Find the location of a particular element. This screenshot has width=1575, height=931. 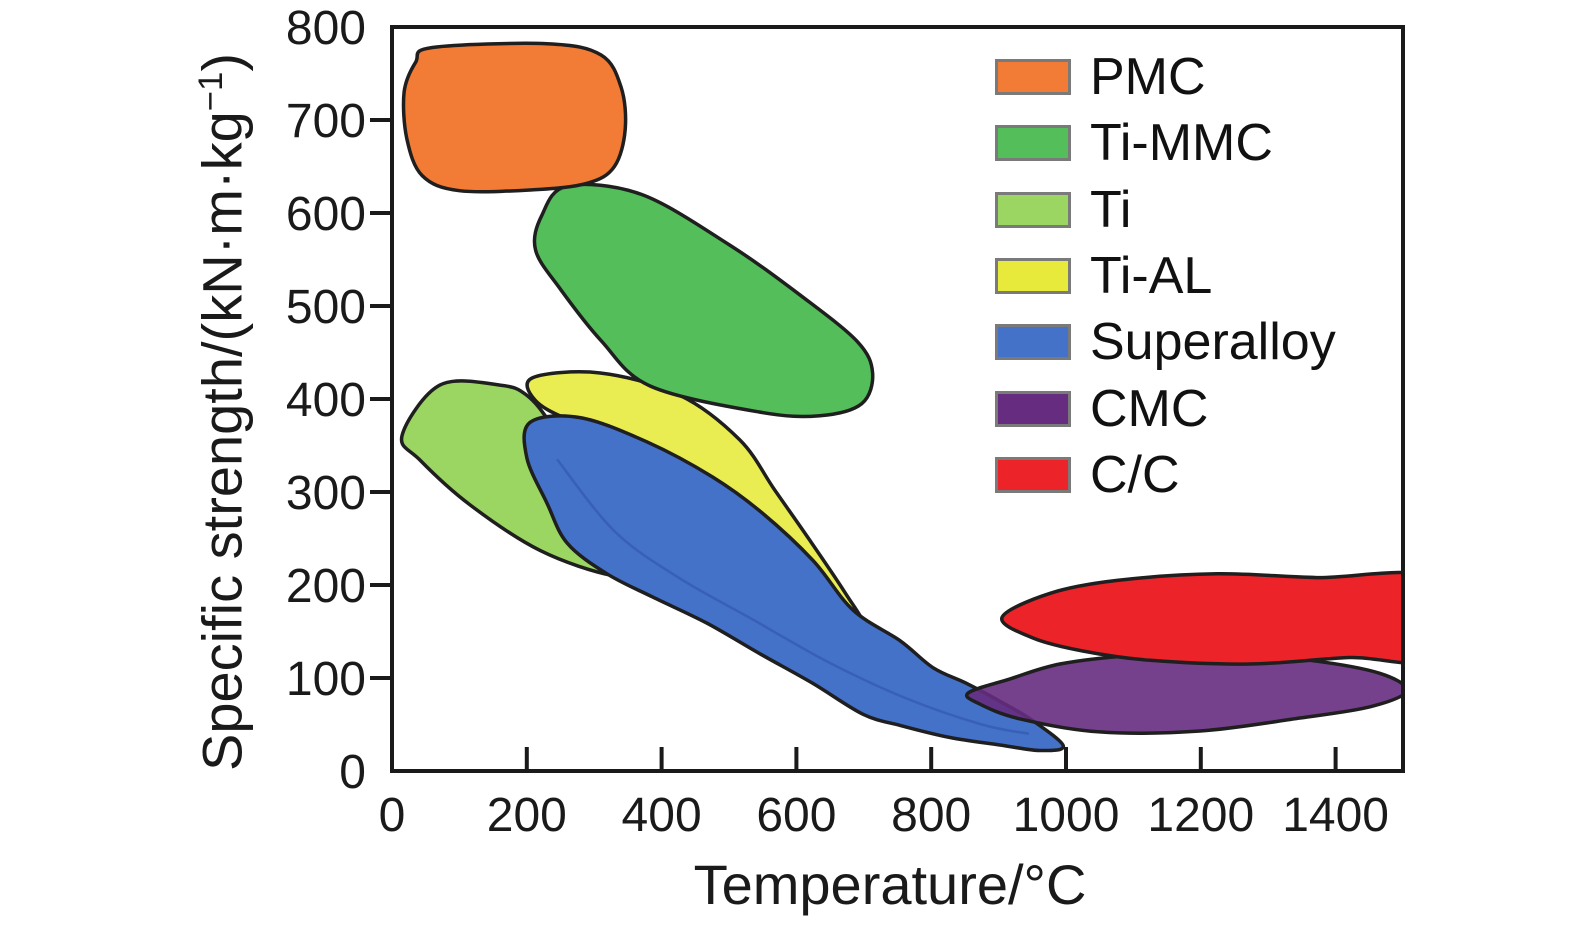

y-axis-title: Specific strength/(kN·m·kg−1) is located at coordinates (222, 412).